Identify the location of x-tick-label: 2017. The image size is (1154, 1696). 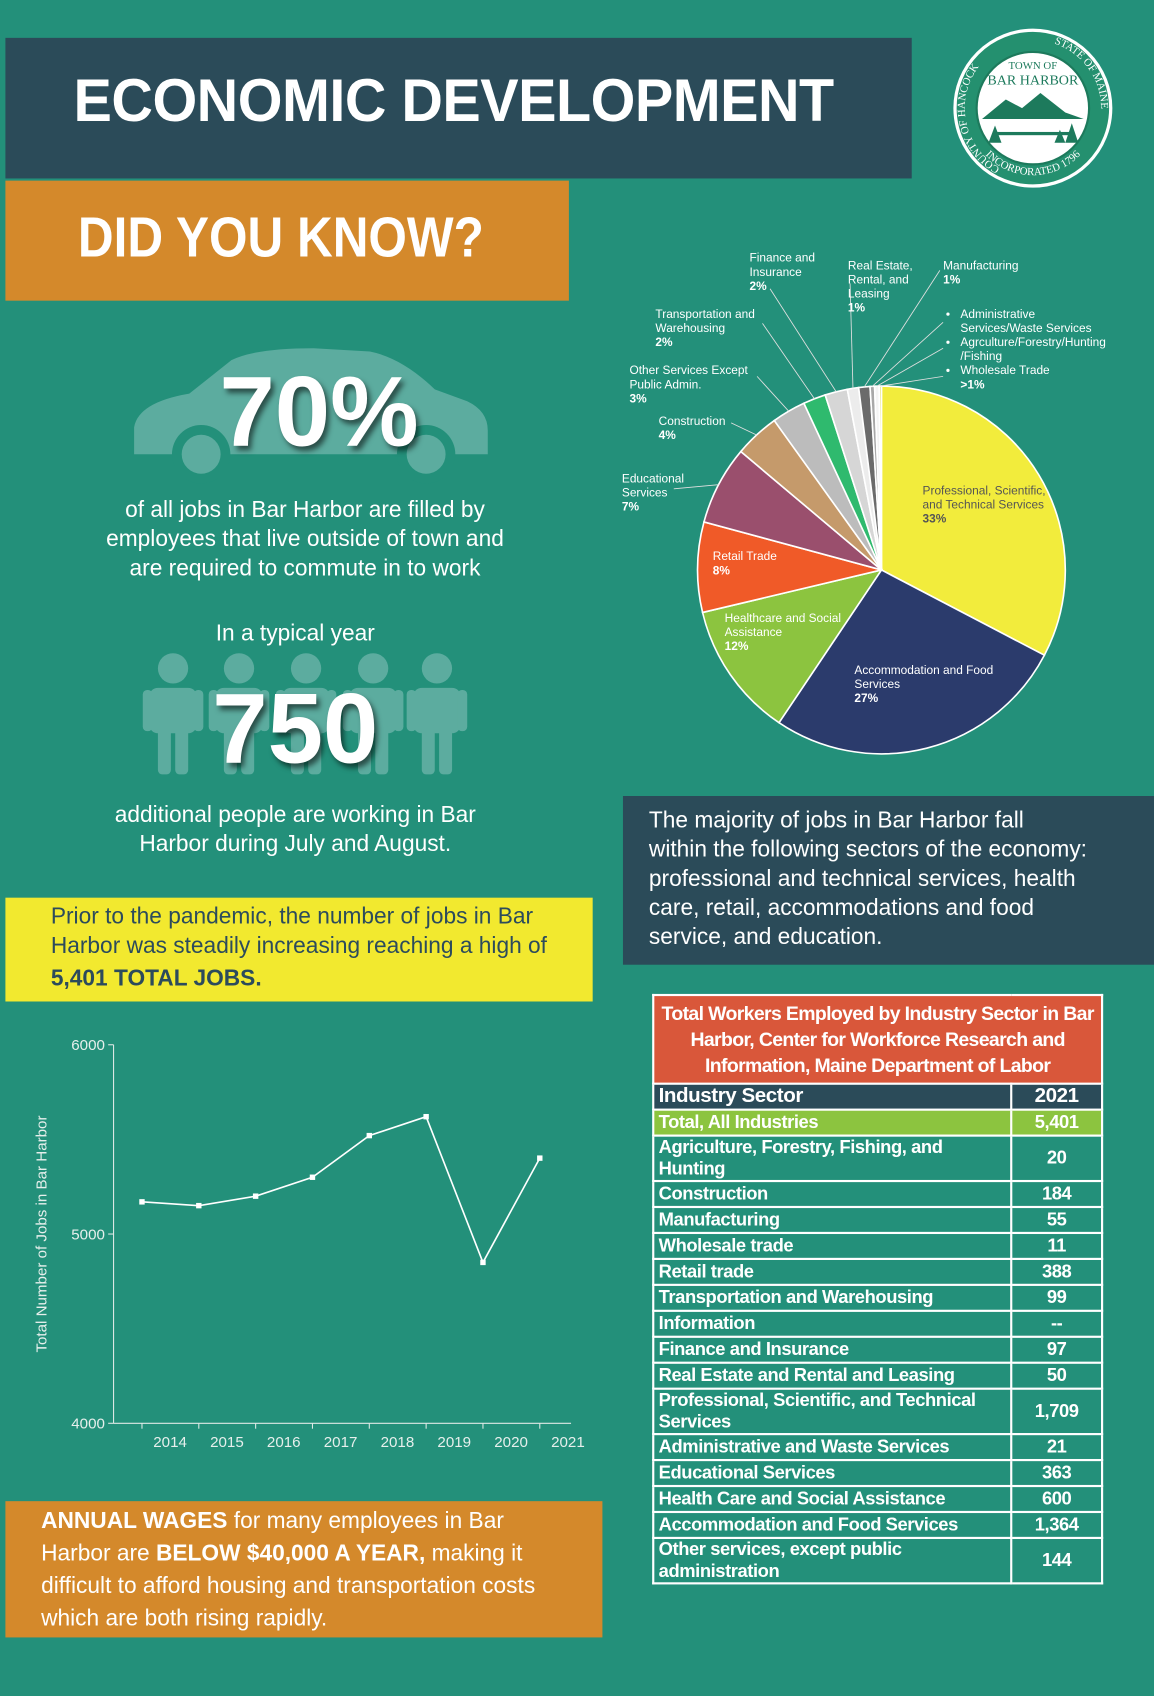
(341, 1442).